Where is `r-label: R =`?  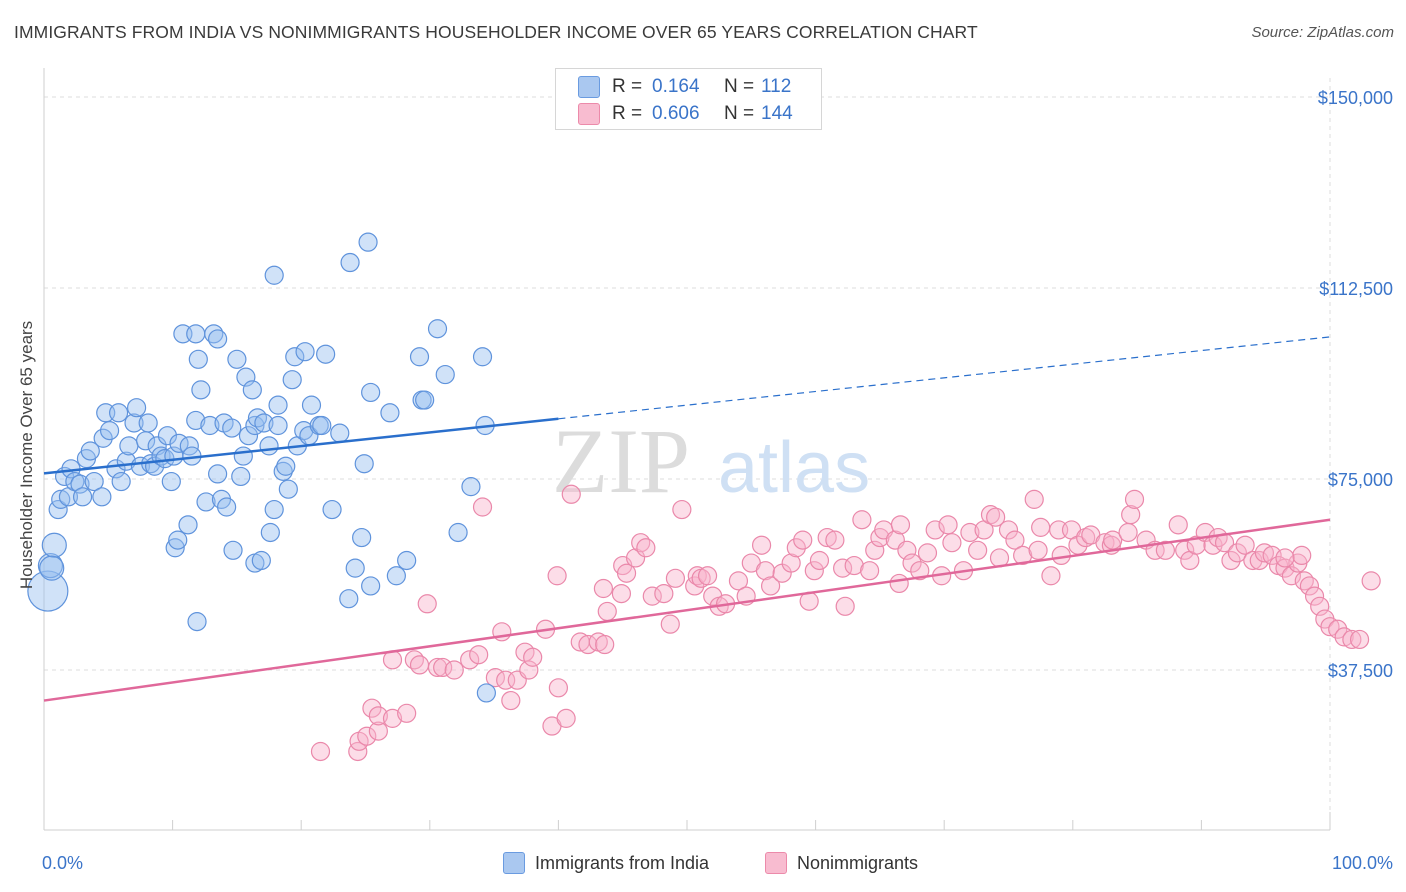
r-label: R = is located at coordinates (627, 86).